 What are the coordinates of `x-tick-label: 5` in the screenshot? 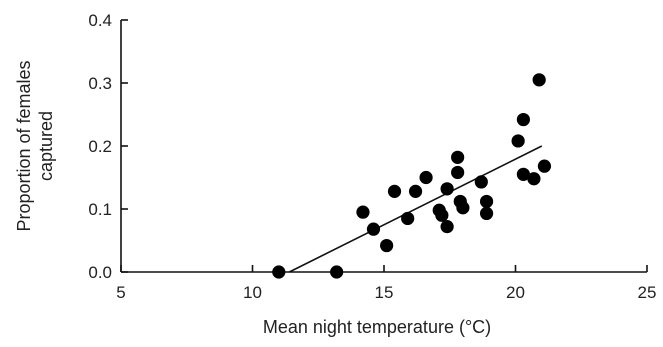 It's located at (120, 292).